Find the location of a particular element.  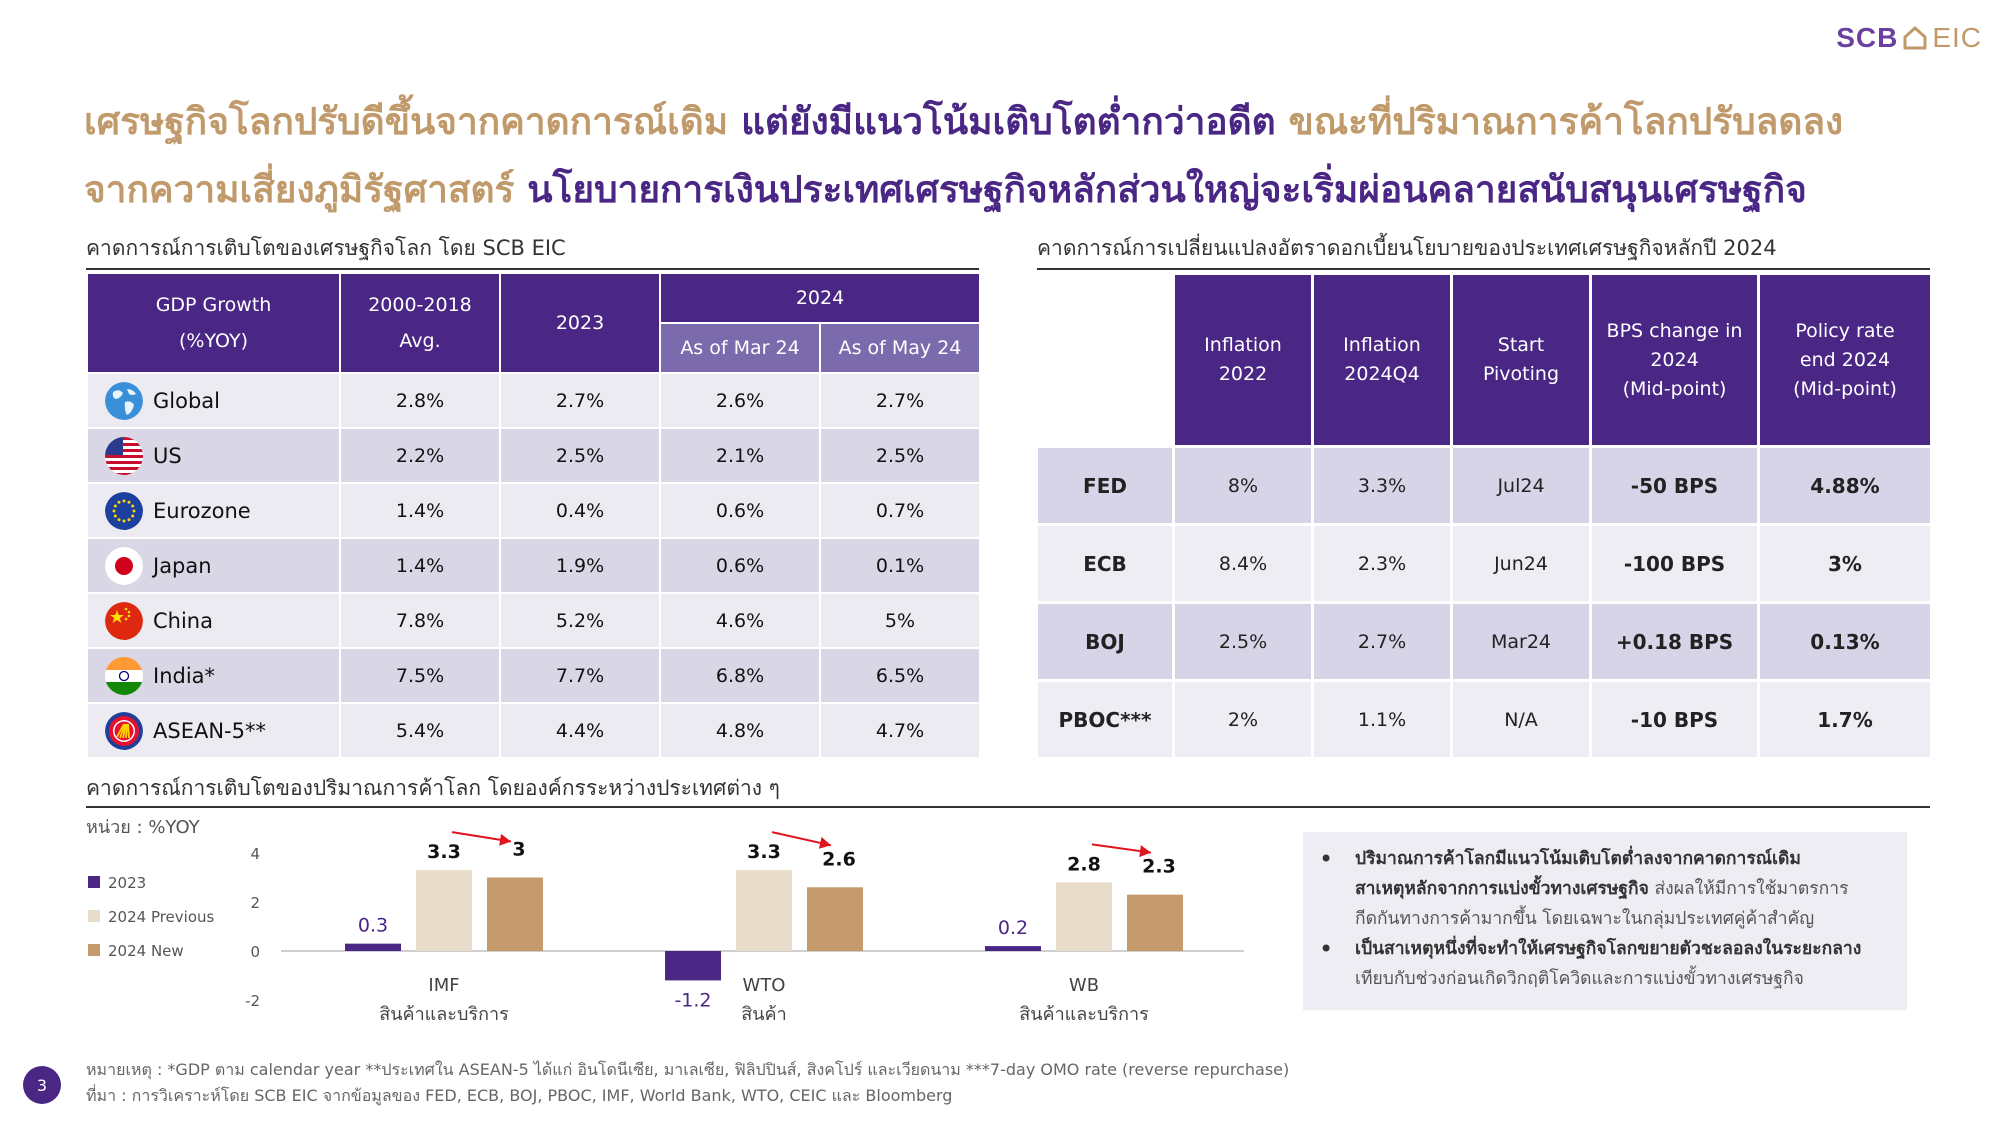

headline-2-part-a: จากความเสี่ยงภูมิรัฐศาสตร์ is located at coordinates (299, 189).